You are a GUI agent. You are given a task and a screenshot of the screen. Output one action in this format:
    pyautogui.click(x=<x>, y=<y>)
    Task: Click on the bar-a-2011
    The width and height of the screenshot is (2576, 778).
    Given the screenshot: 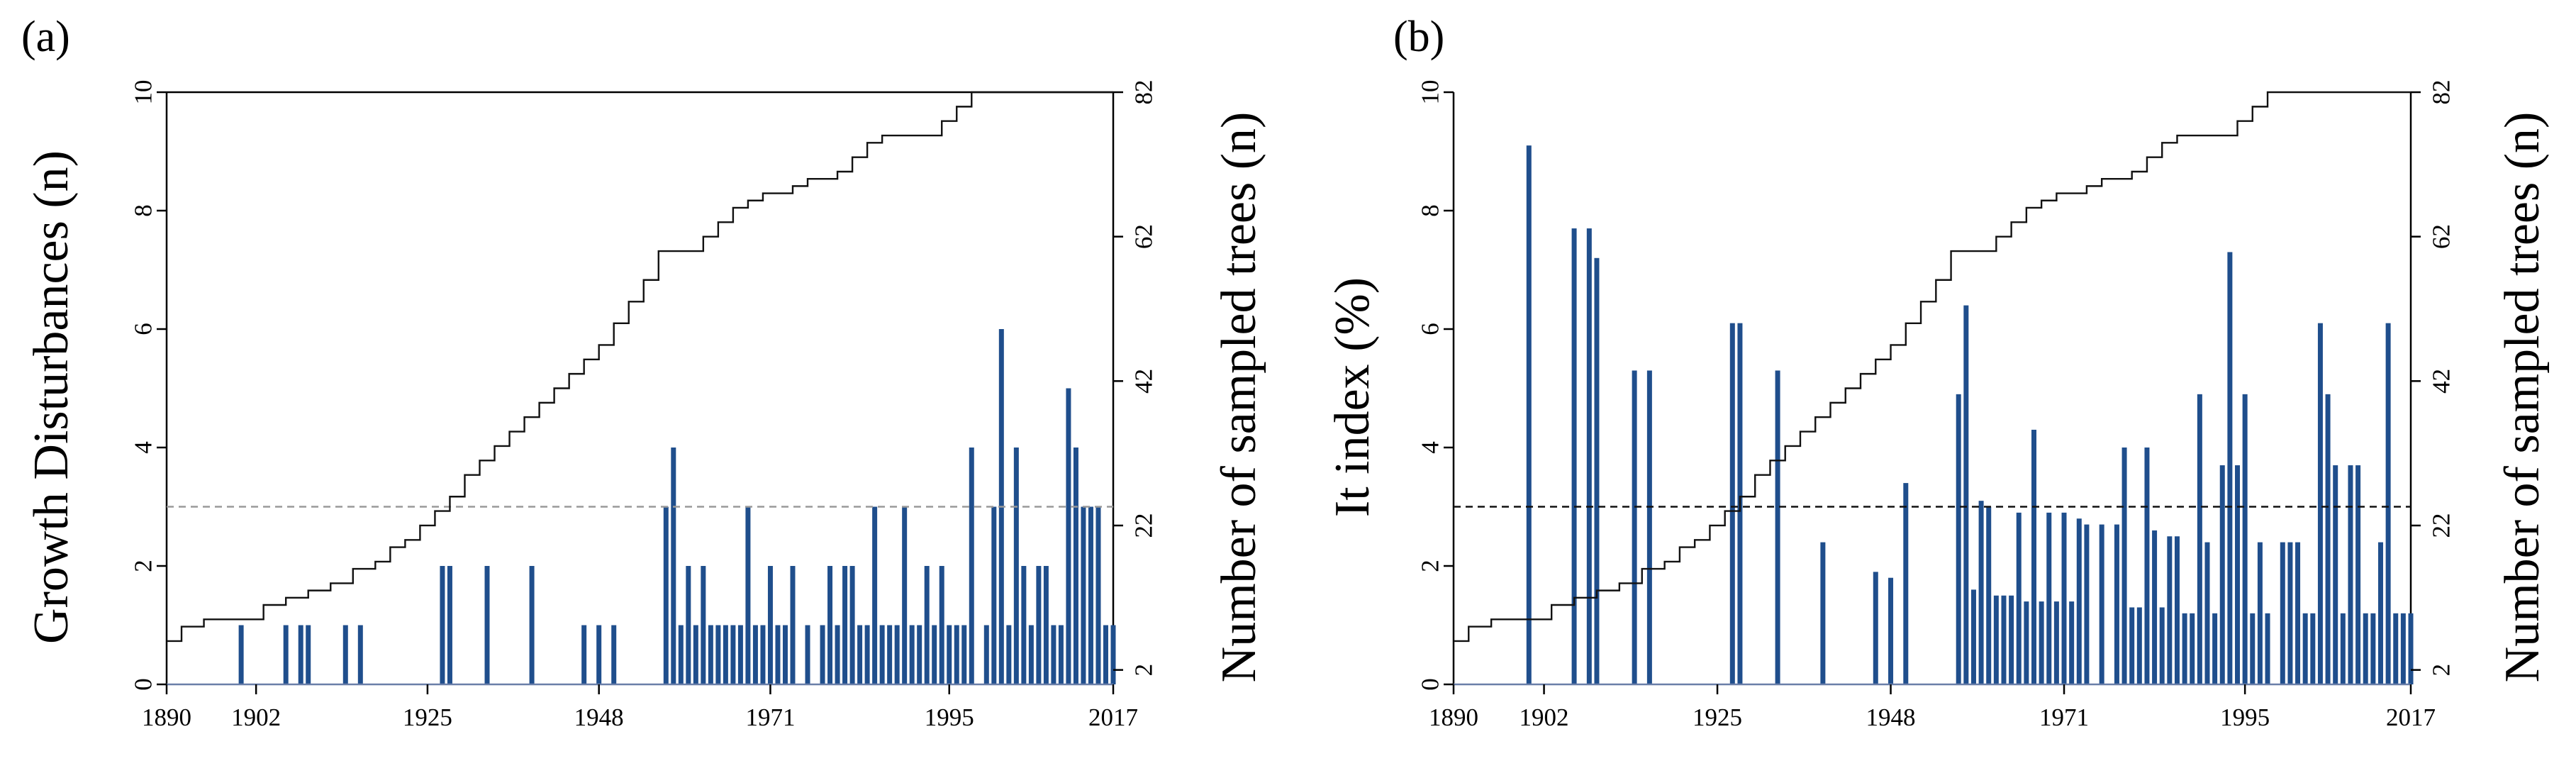 What is the action you would take?
    pyautogui.click(x=1068, y=536)
    